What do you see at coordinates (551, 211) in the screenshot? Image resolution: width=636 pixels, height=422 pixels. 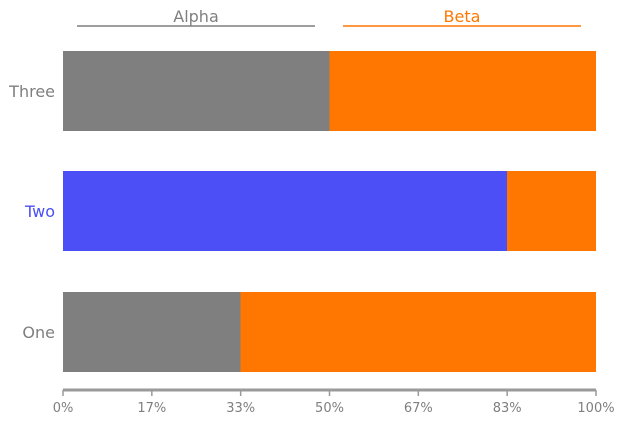 I see `bar-two-beta` at bounding box center [551, 211].